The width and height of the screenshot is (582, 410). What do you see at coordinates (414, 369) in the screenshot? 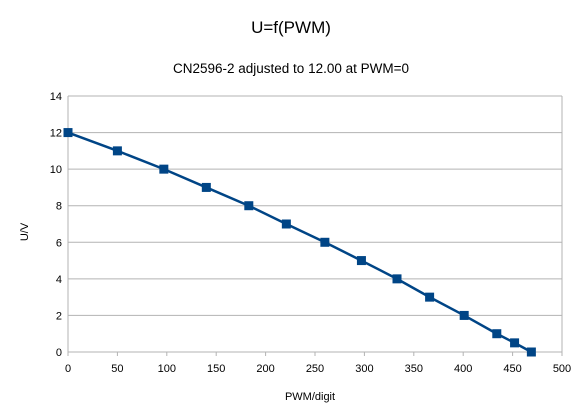
I see `x-tick-label: 350` at bounding box center [414, 369].